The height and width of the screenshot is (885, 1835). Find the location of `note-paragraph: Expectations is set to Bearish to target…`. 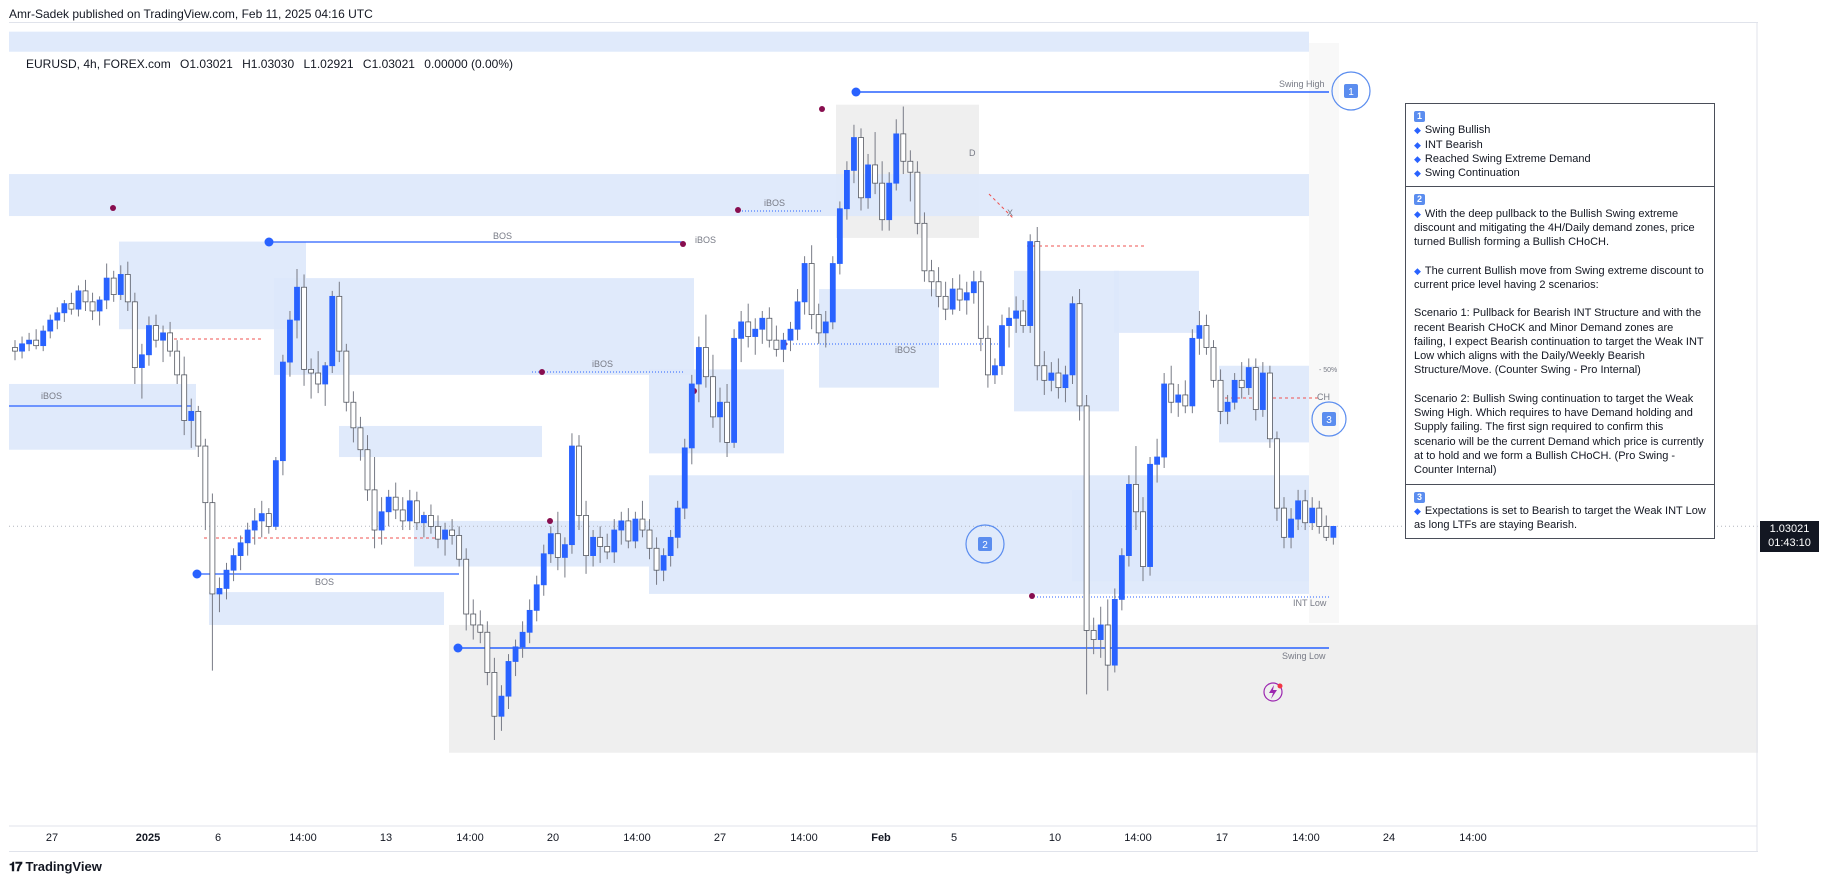

note-paragraph: Expectations is set to Bearish to target… is located at coordinates (1560, 518).